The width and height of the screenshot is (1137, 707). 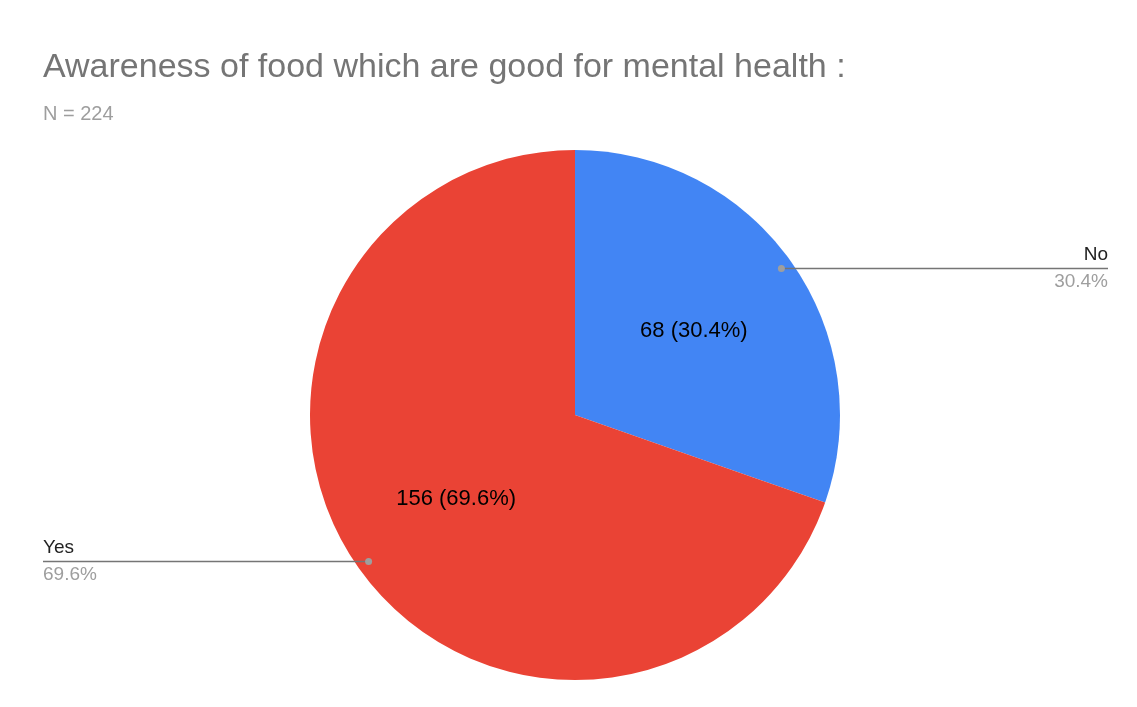 I want to click on slice-label: No, so click(x=1095, y=254).